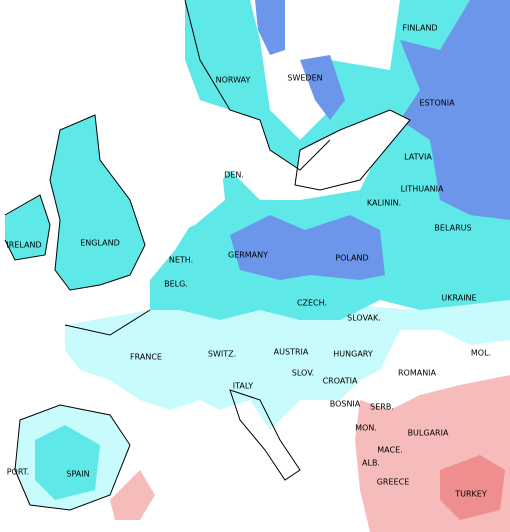  I want to click on country-label: FRANCE, so click(146, 357).